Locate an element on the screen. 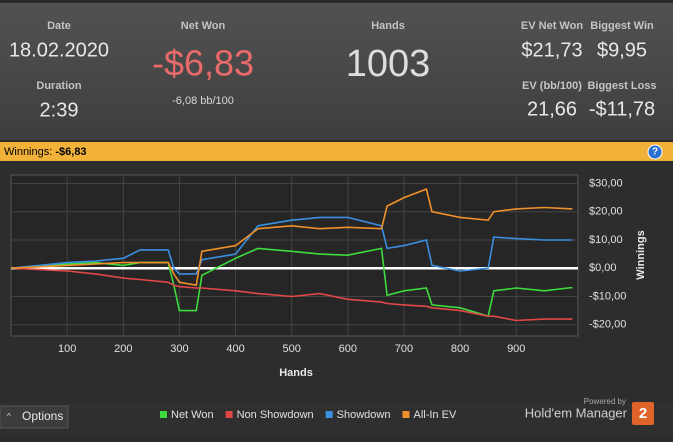 The width and height of the screenshot is (673, 442). x-tick-label: 200 is located at coordinates (123, 349).